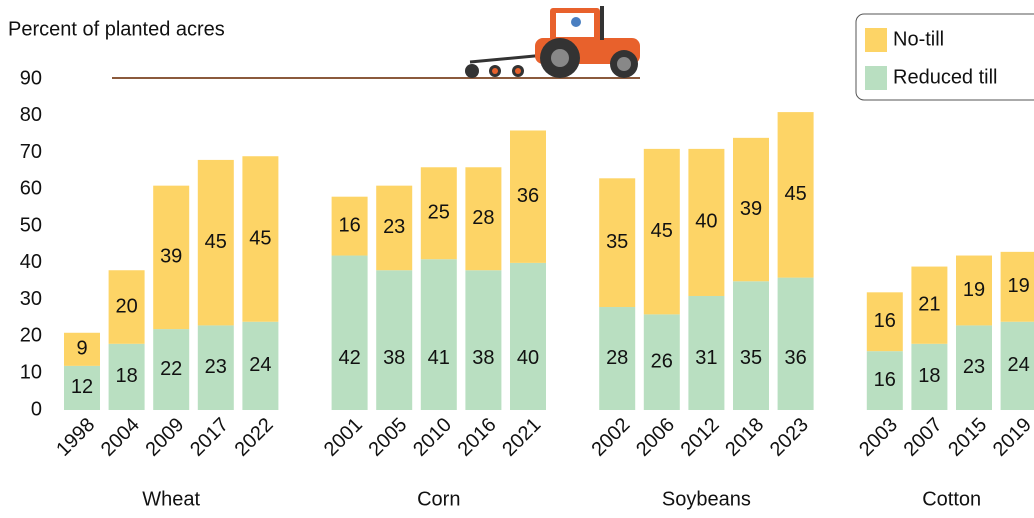 This screenshot has height=518, width=1034. I want to click on x-tick-label: 1998, so click(75, 437).